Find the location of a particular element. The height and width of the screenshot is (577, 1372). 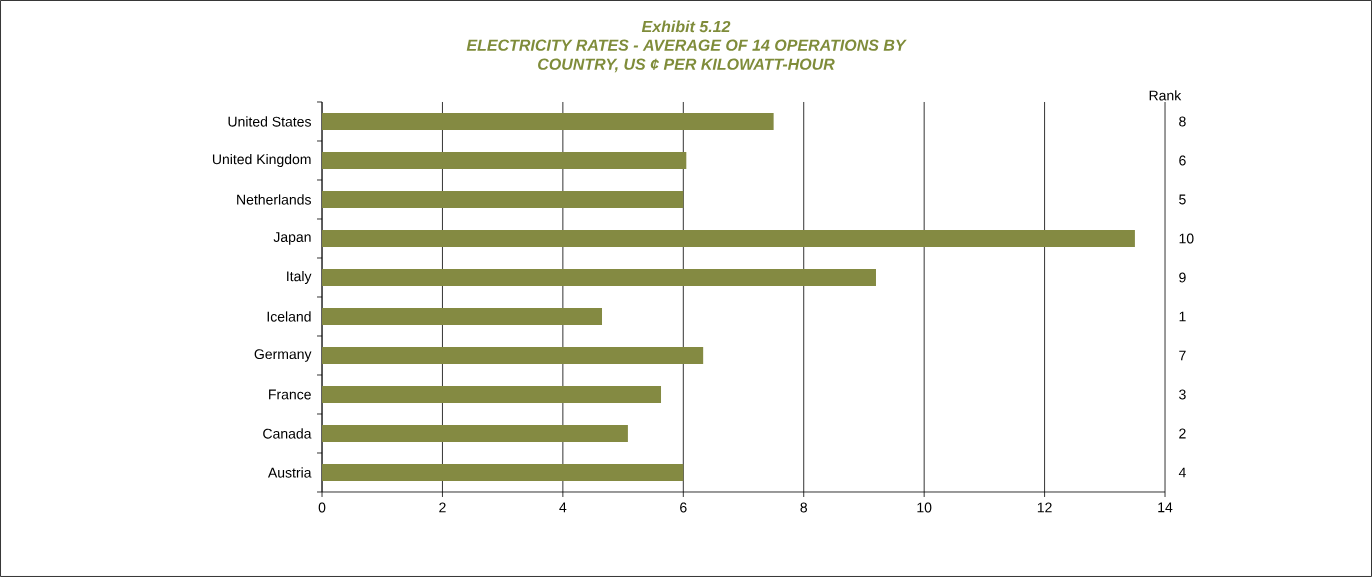

text: 4 is located at coordinates (1182, 472).